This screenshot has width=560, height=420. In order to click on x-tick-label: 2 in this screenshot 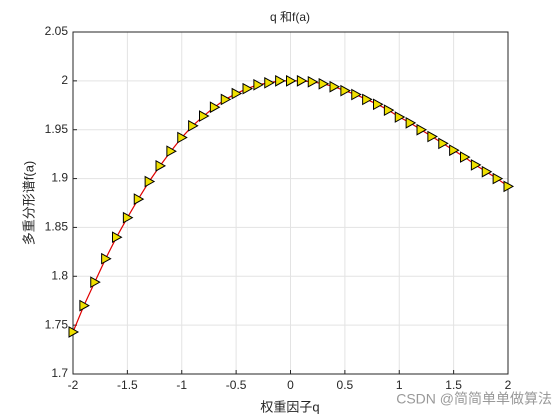, I will do `click(508, 385)`.